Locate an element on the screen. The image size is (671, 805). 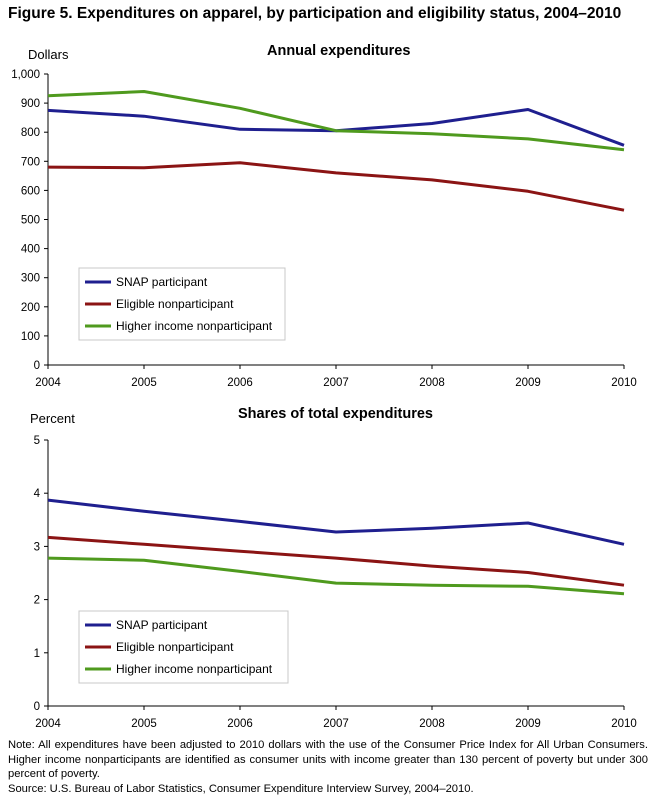
y-tick-label: 500 is located at coordinates (30, 221).